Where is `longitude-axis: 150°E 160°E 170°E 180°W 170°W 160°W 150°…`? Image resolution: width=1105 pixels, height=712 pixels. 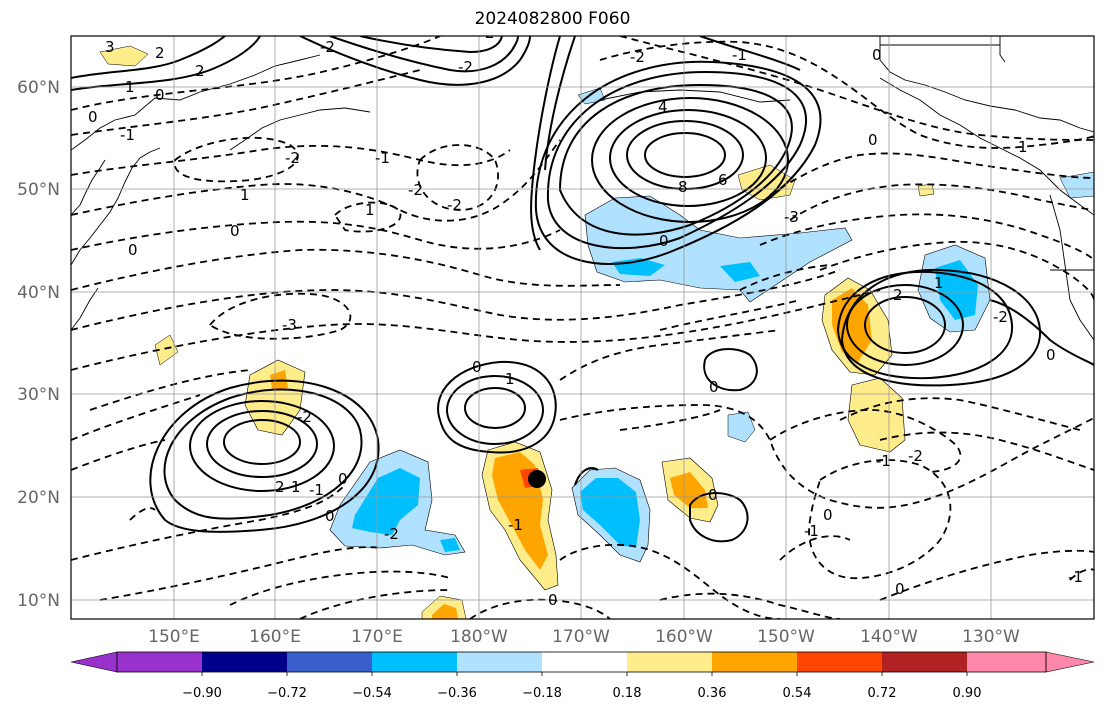 longitude-axis: 150°E 160°E 170°E 180°W 170°W 160°W 150°… is located at coordinates (584, 637).